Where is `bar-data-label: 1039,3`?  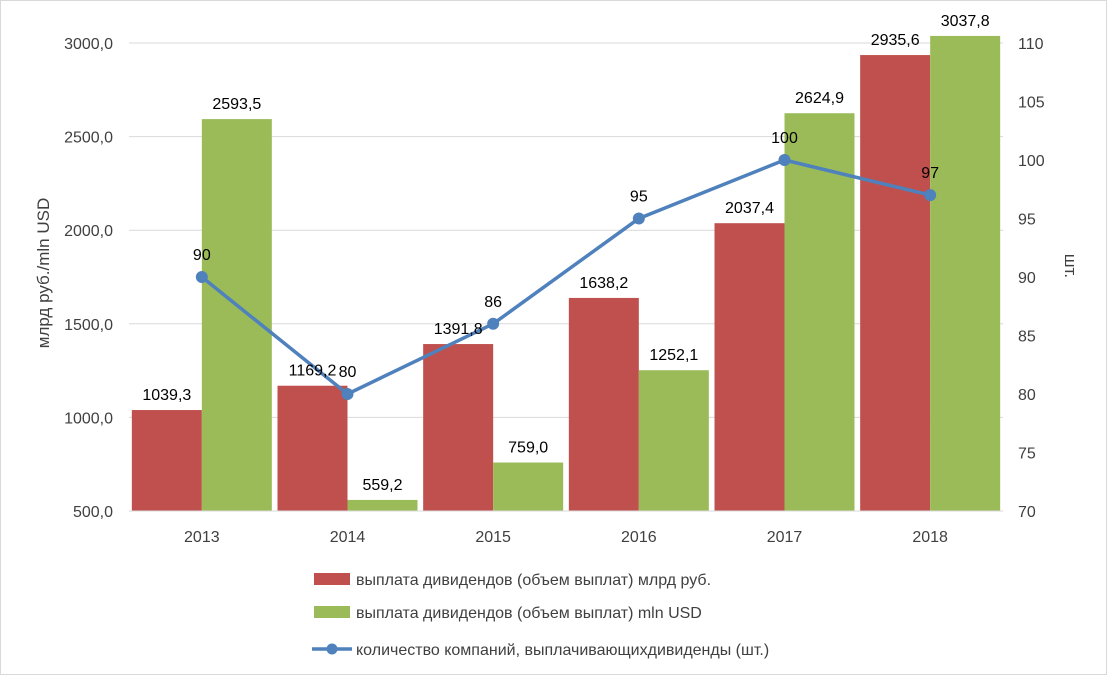
bar-data-label: 1039,3 is located at coordinates (166, 395).